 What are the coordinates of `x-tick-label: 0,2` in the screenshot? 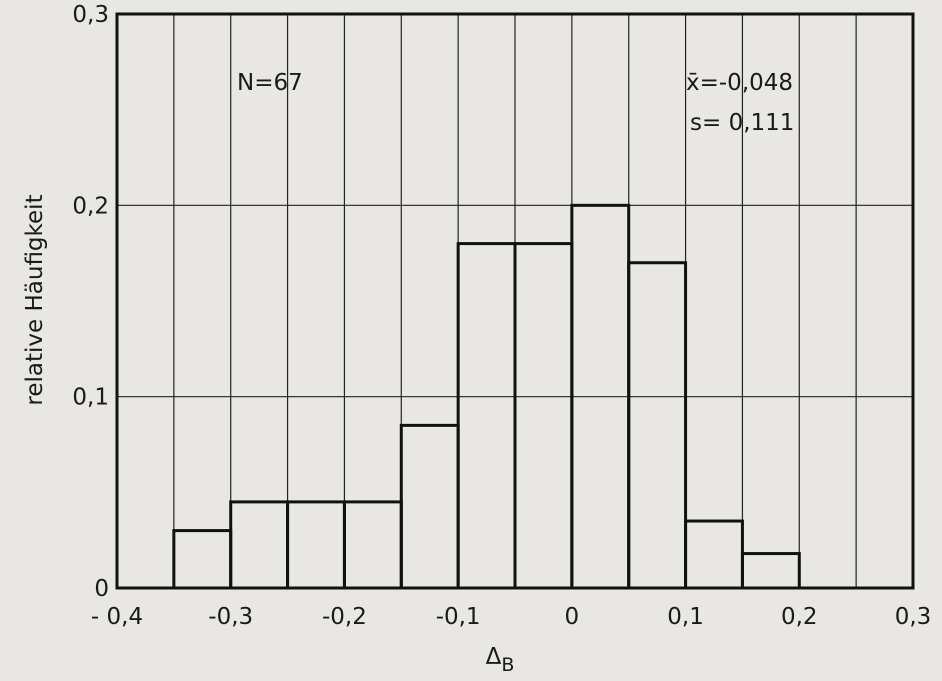 It's located at (799, 617).